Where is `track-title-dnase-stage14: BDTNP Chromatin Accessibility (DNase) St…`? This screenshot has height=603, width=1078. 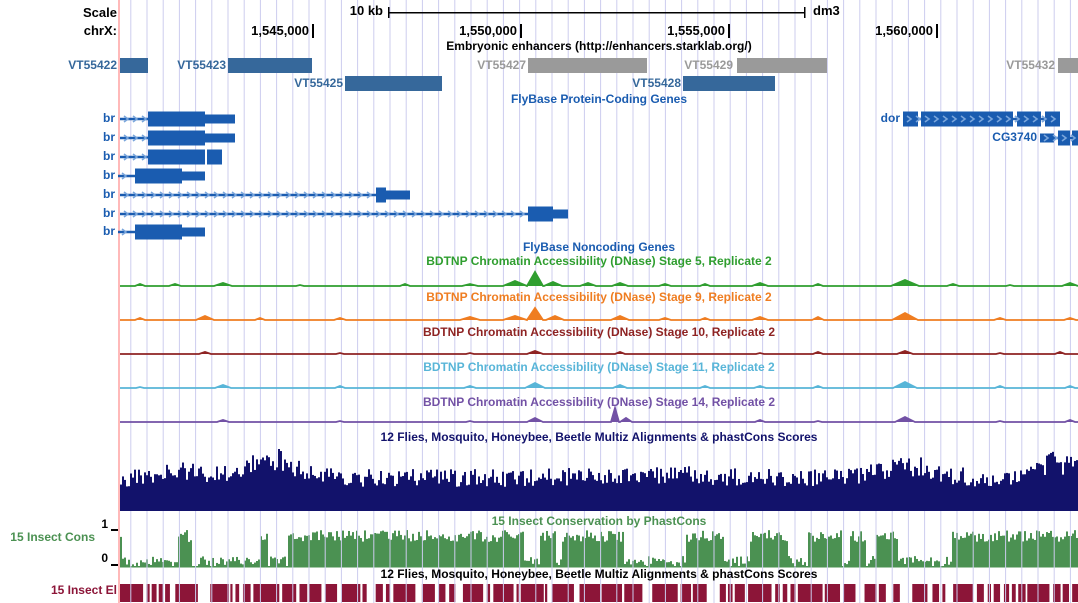
track-title-dnase-stage14: BDTNP Chromatin Accessibility (DNase) St… is located at coordinates (599, 402).